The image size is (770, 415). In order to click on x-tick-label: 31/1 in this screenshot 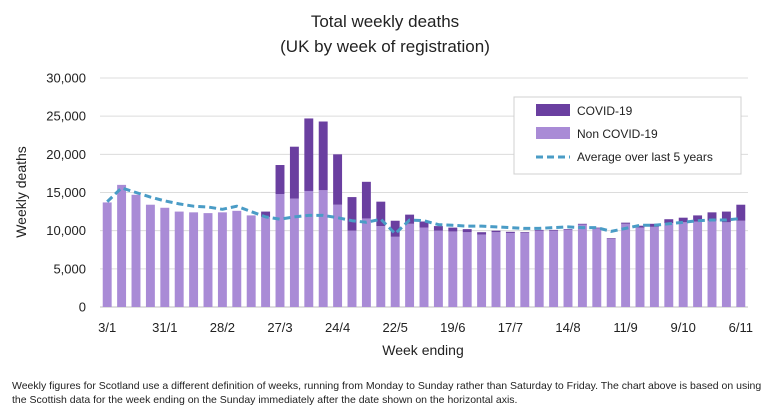, I will do `click(164, 327)`.